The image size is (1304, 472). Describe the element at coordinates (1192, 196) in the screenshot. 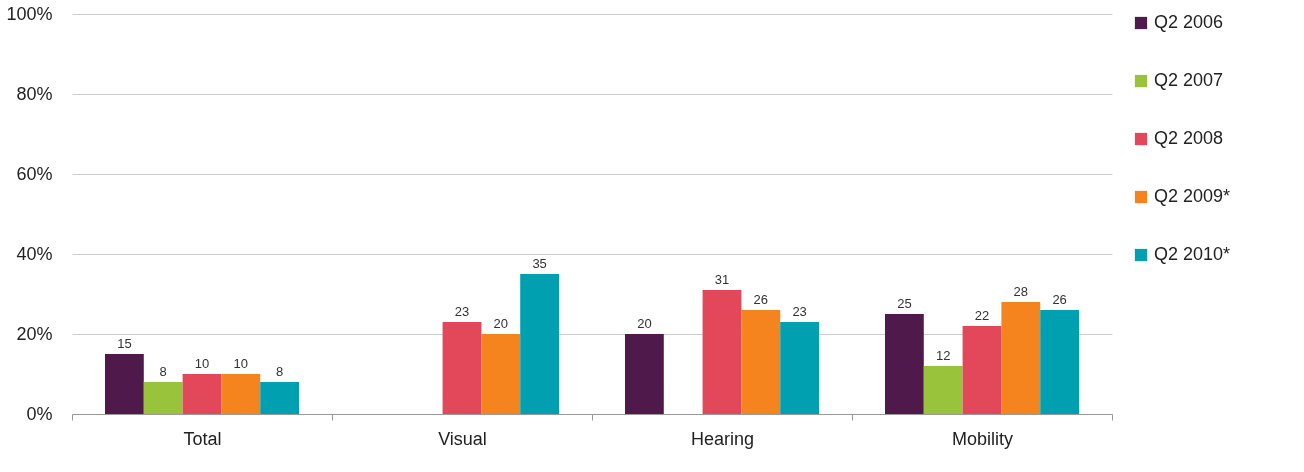

I see `legend-label: Q2 2009*` at that location.